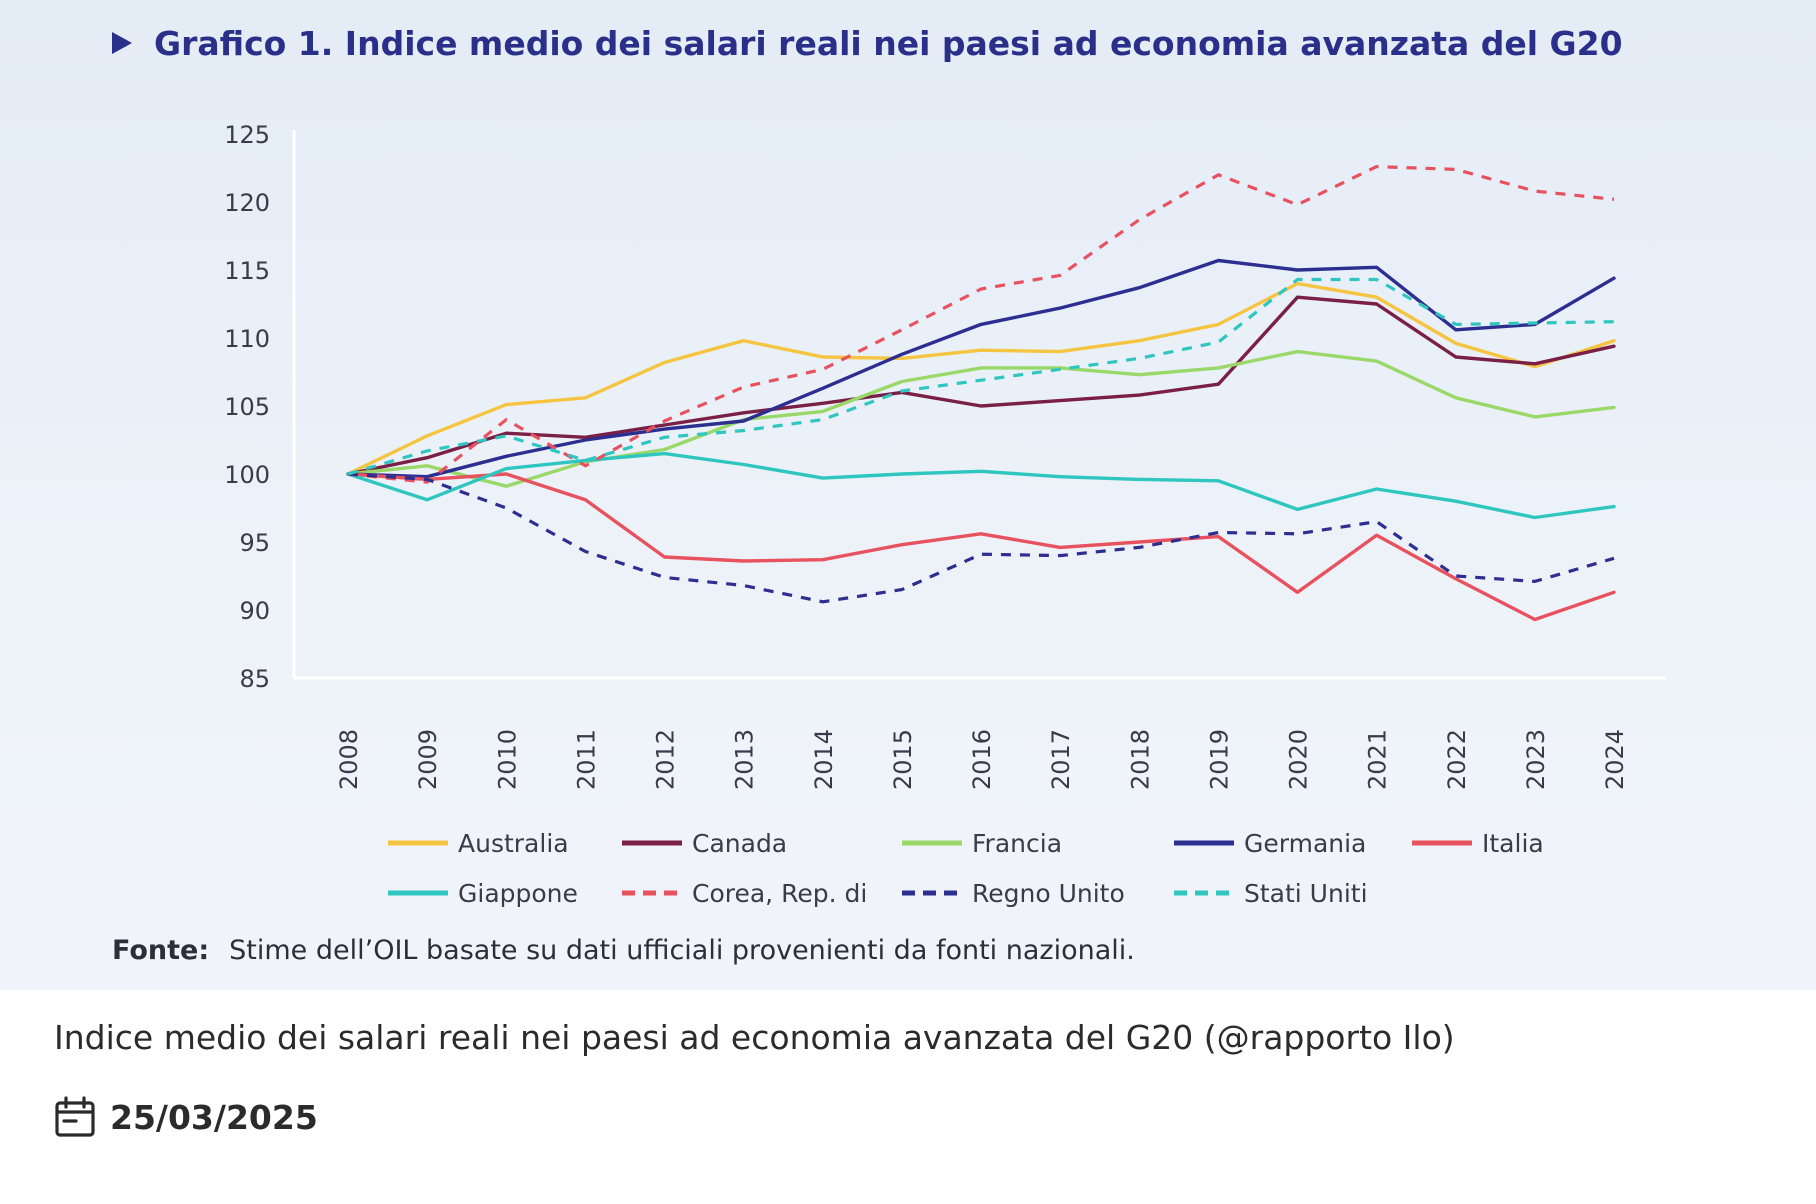 This screenshot has height=1204, width=1816. What do you see at coordinates (247, 203) in the screenshot?
I see `y-tick-label: 120` at bounding box center [247, 203].